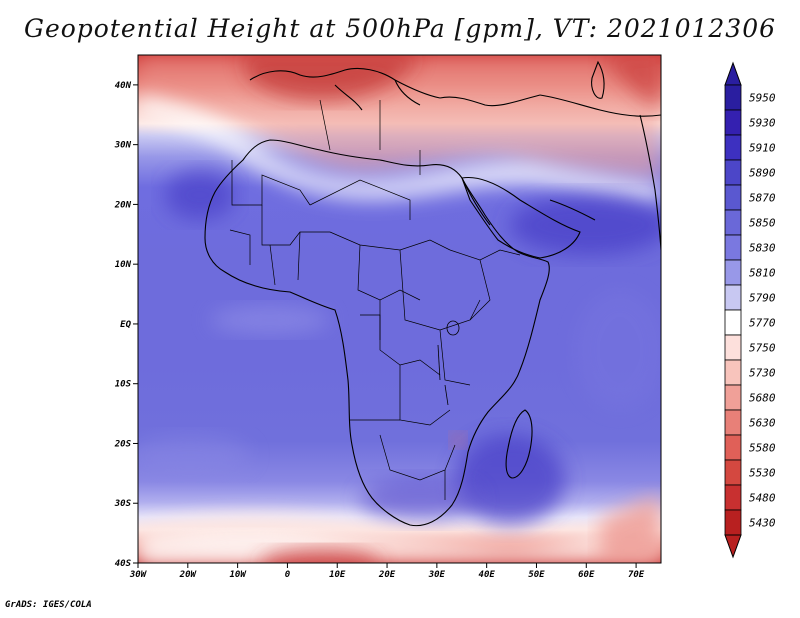  Describe the element at coordinates (123, 86) in the screenshot. I see `lat-tick-label: 40N` at that location.